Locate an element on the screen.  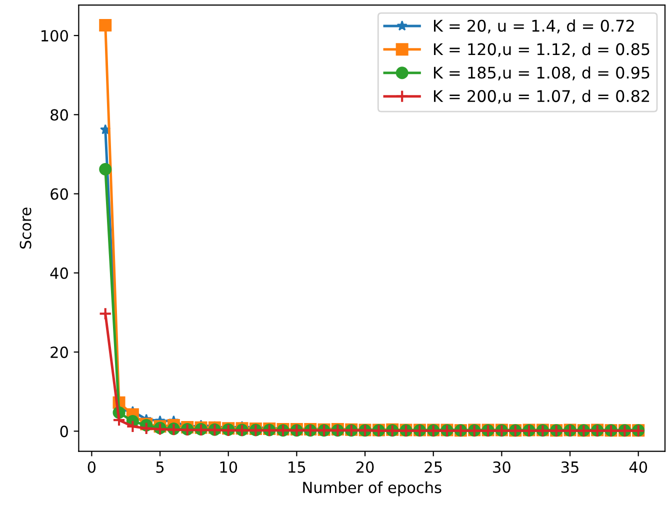
x-tick-label: 20 is located at coordinates (365, 467).